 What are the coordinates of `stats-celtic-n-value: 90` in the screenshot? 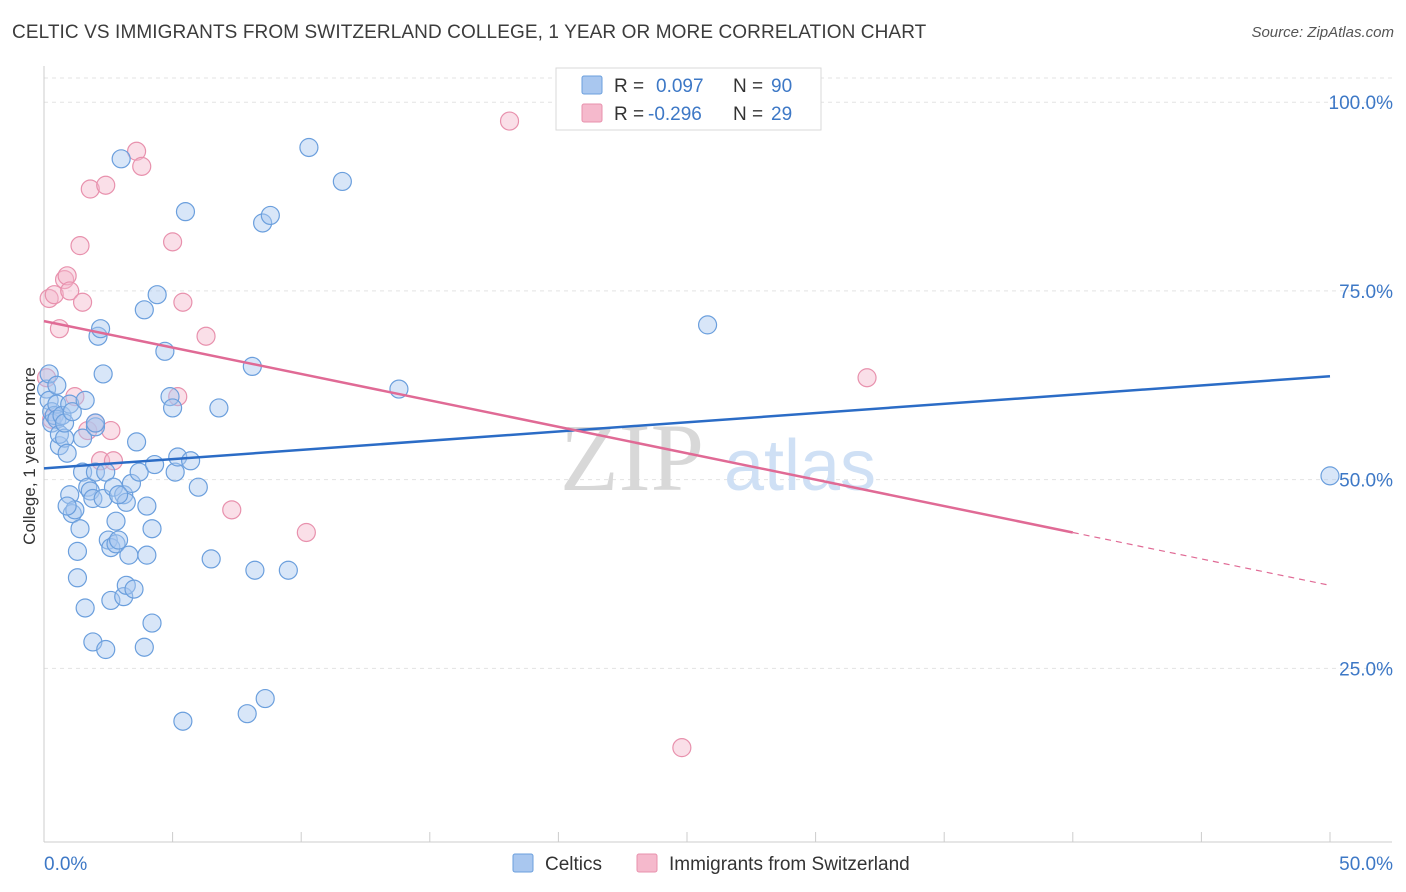 It's located at (781, 86).